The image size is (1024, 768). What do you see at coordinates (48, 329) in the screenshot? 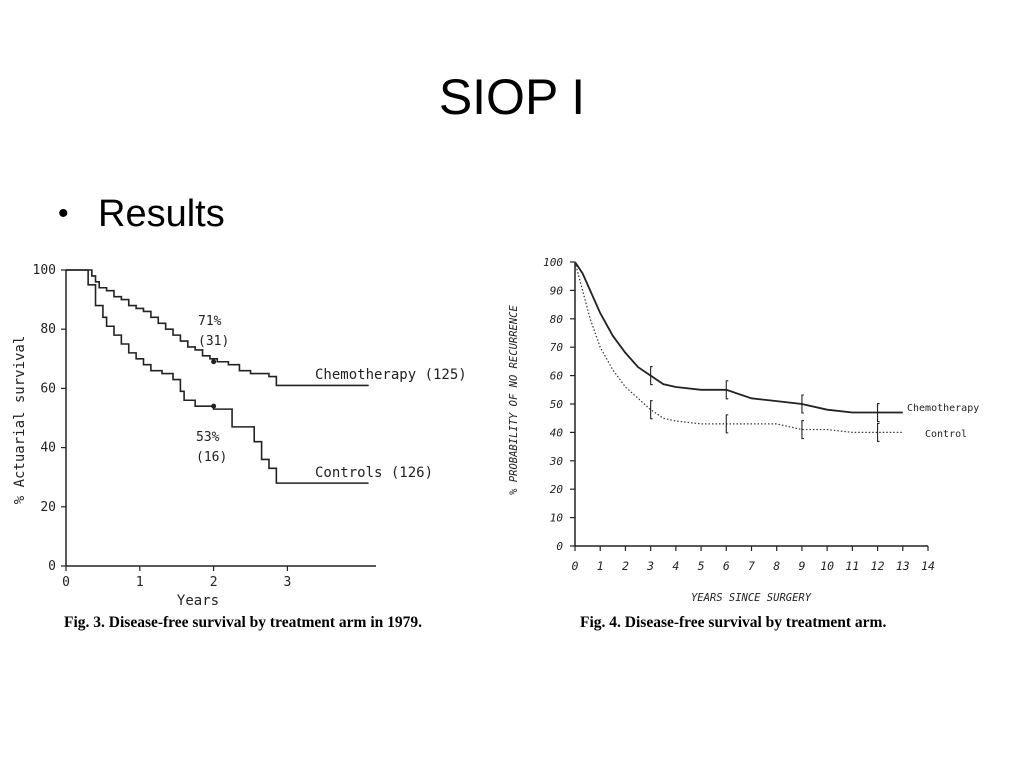
I see `fig3-y-tick-label: 80` at bounding box center [48, 329].